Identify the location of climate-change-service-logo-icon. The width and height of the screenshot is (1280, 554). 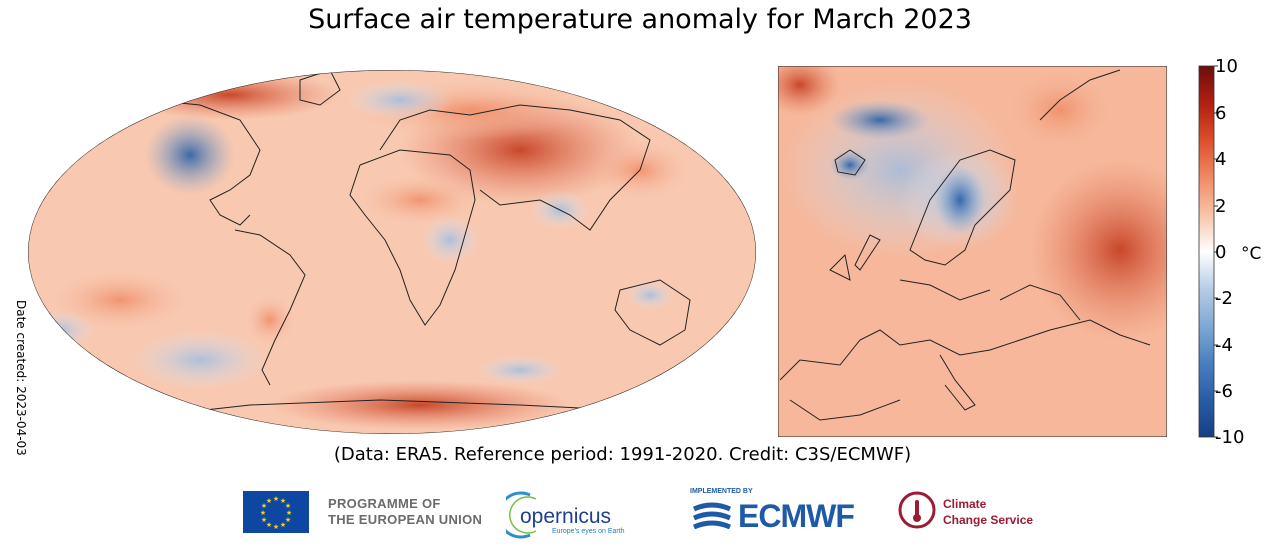
(917, 510).